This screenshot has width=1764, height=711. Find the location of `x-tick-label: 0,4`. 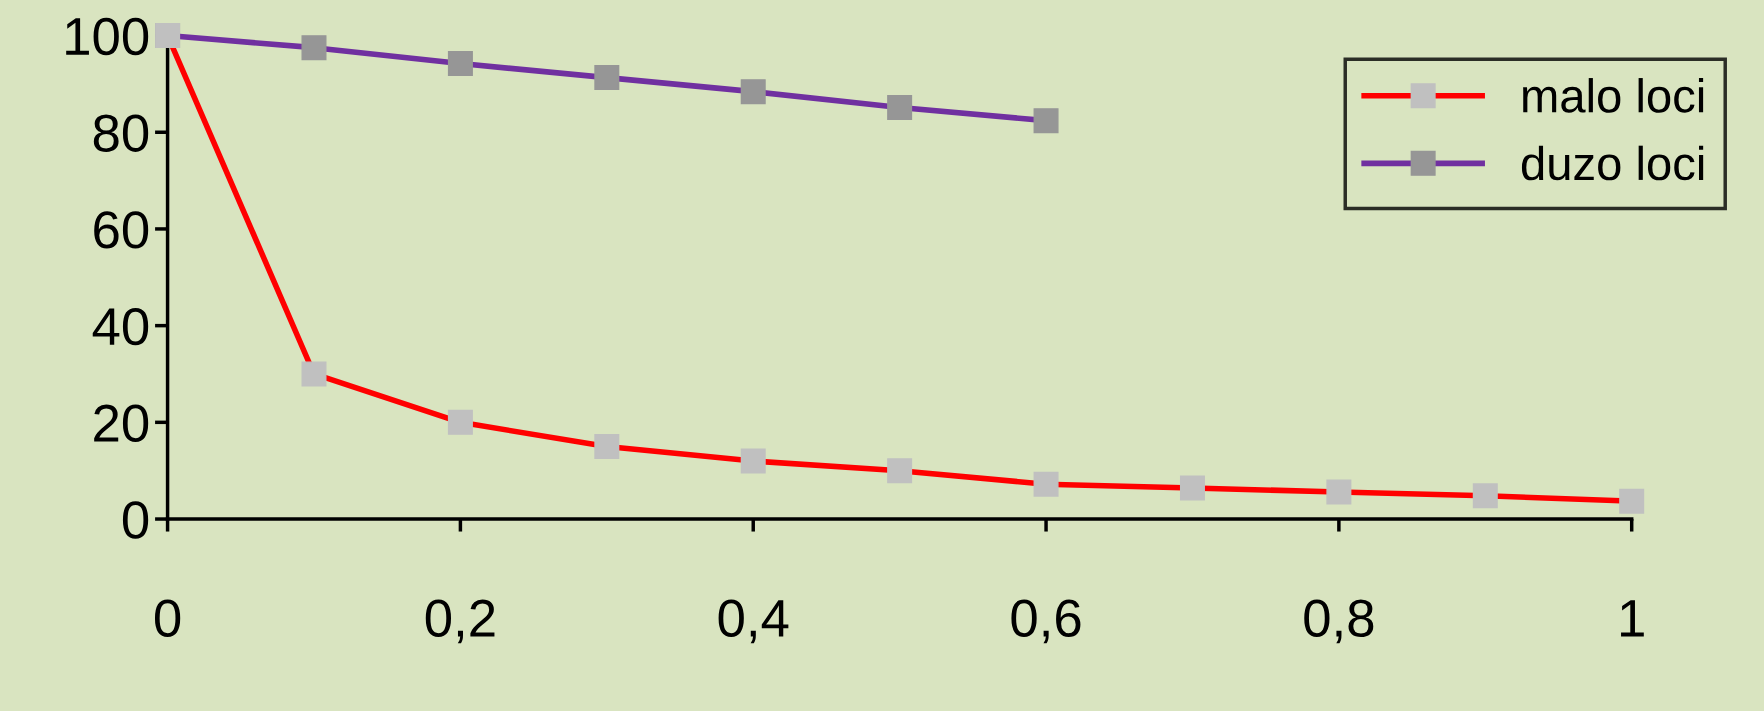

x-tick-label: 0,4 is located at coordinates (753, 621).